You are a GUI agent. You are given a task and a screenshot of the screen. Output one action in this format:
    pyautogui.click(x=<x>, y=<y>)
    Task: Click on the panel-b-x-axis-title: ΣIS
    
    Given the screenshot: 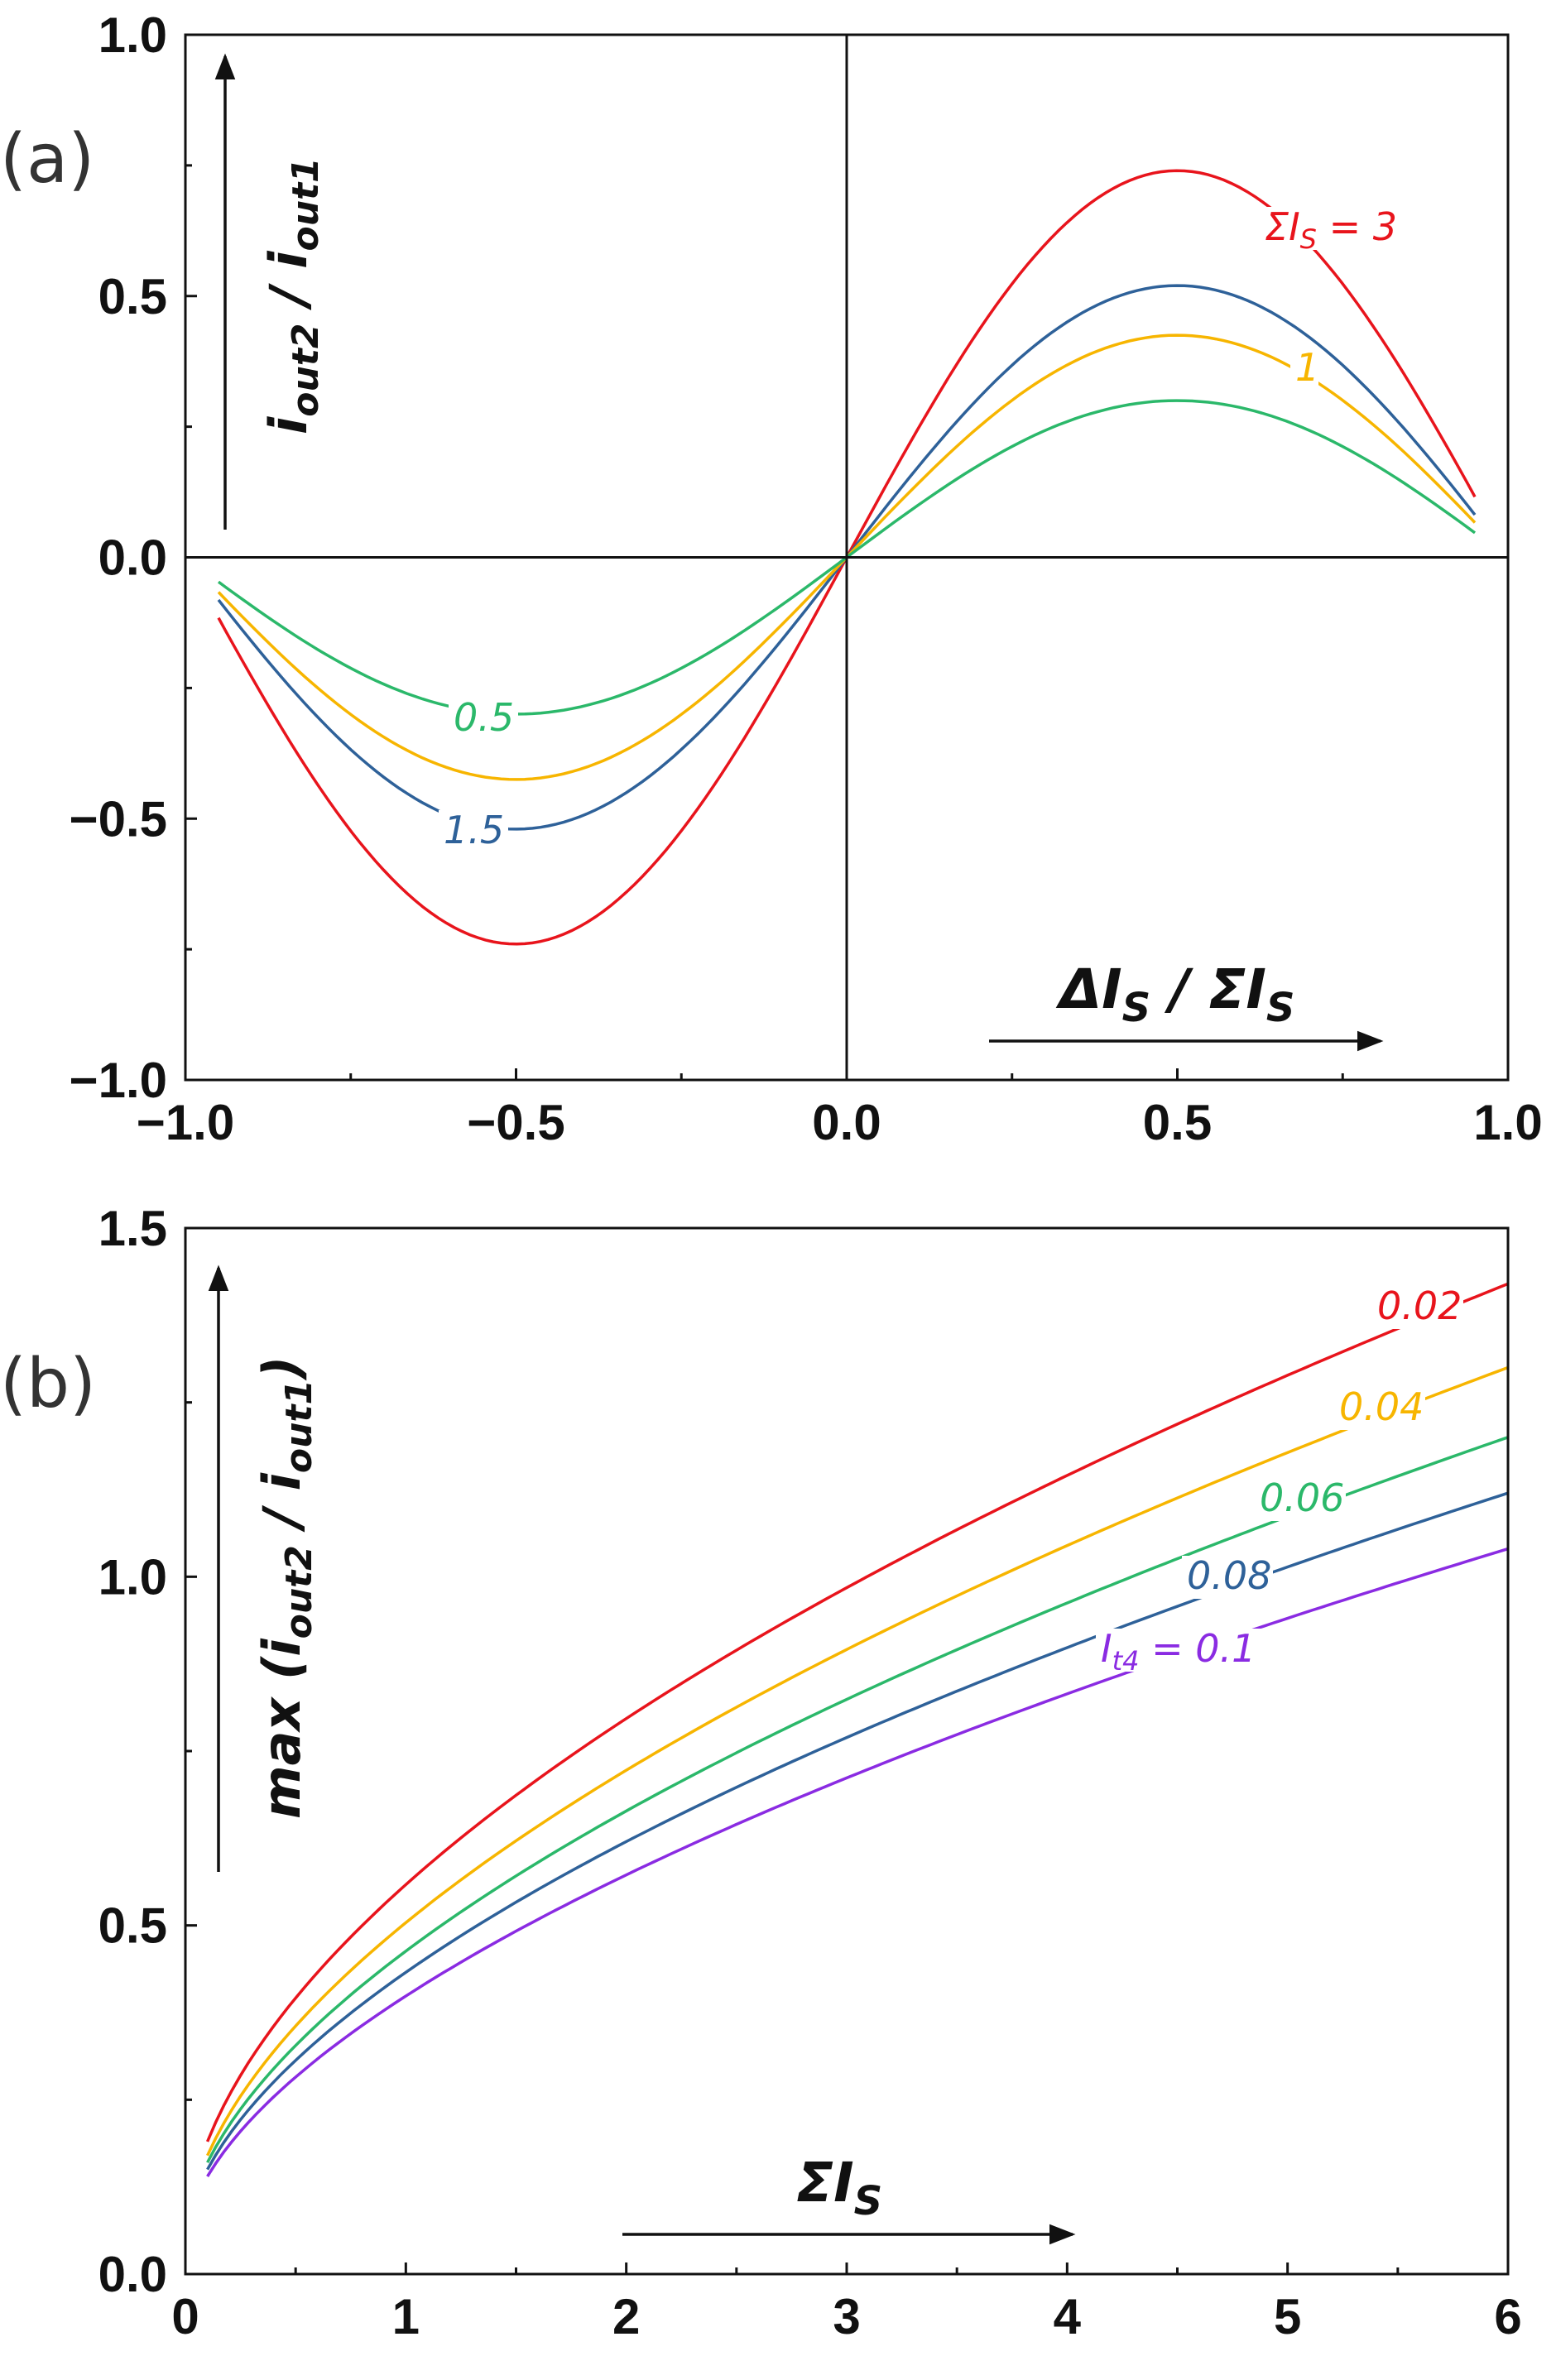 What is the action you would take?
    pyautogui.click(x=839, y=2187)
    